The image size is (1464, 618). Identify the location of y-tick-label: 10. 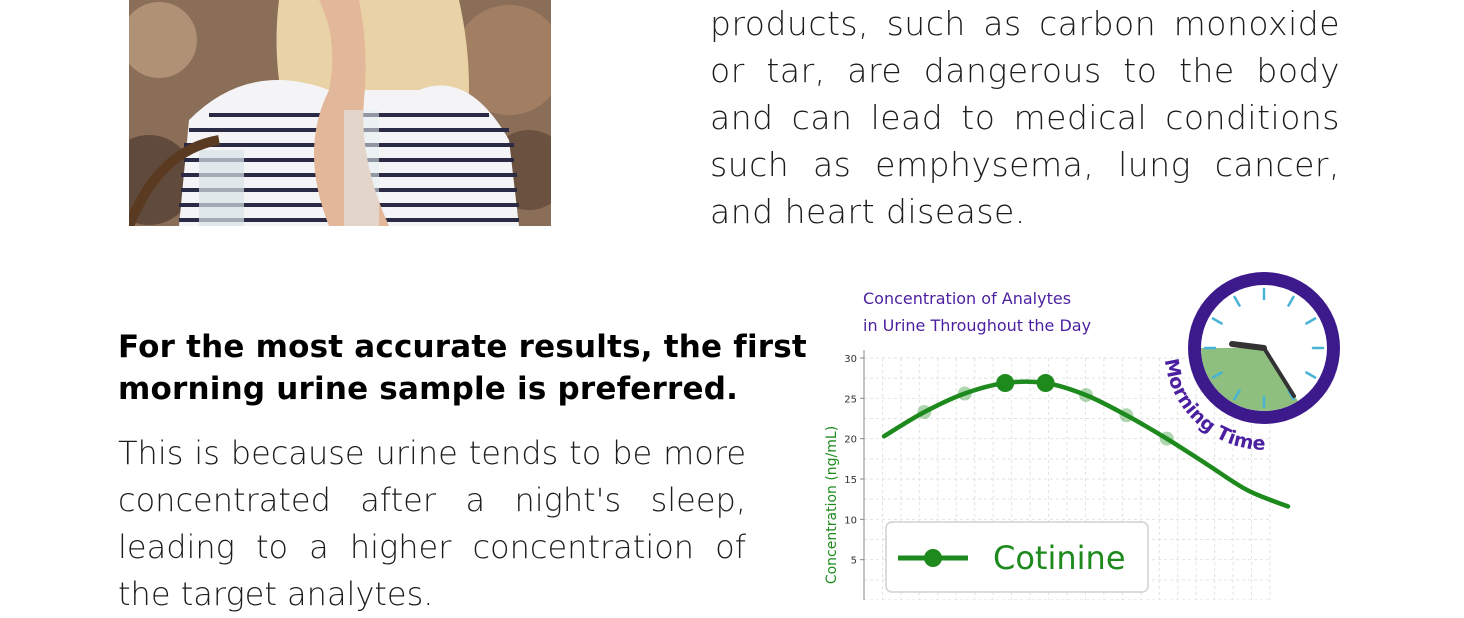
(850, 520).